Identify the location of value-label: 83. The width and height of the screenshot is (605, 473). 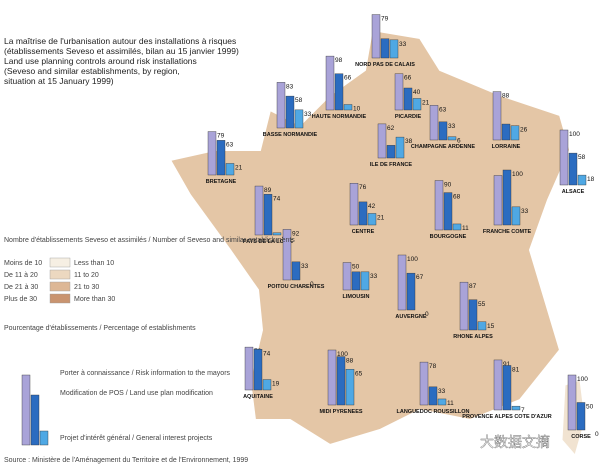
(290, 86).